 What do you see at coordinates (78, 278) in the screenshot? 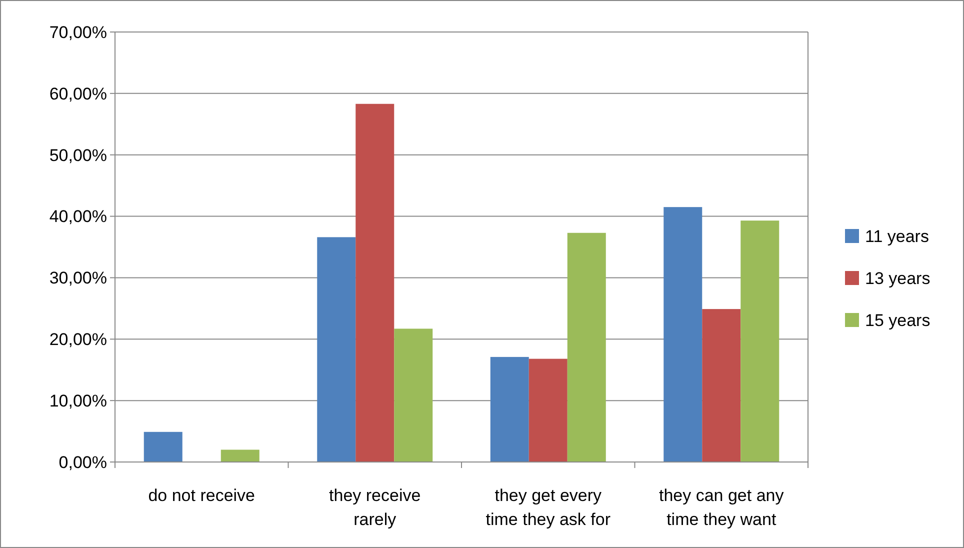
I see `y-tick-label: 30,00%` at bounding box center [78, 278].